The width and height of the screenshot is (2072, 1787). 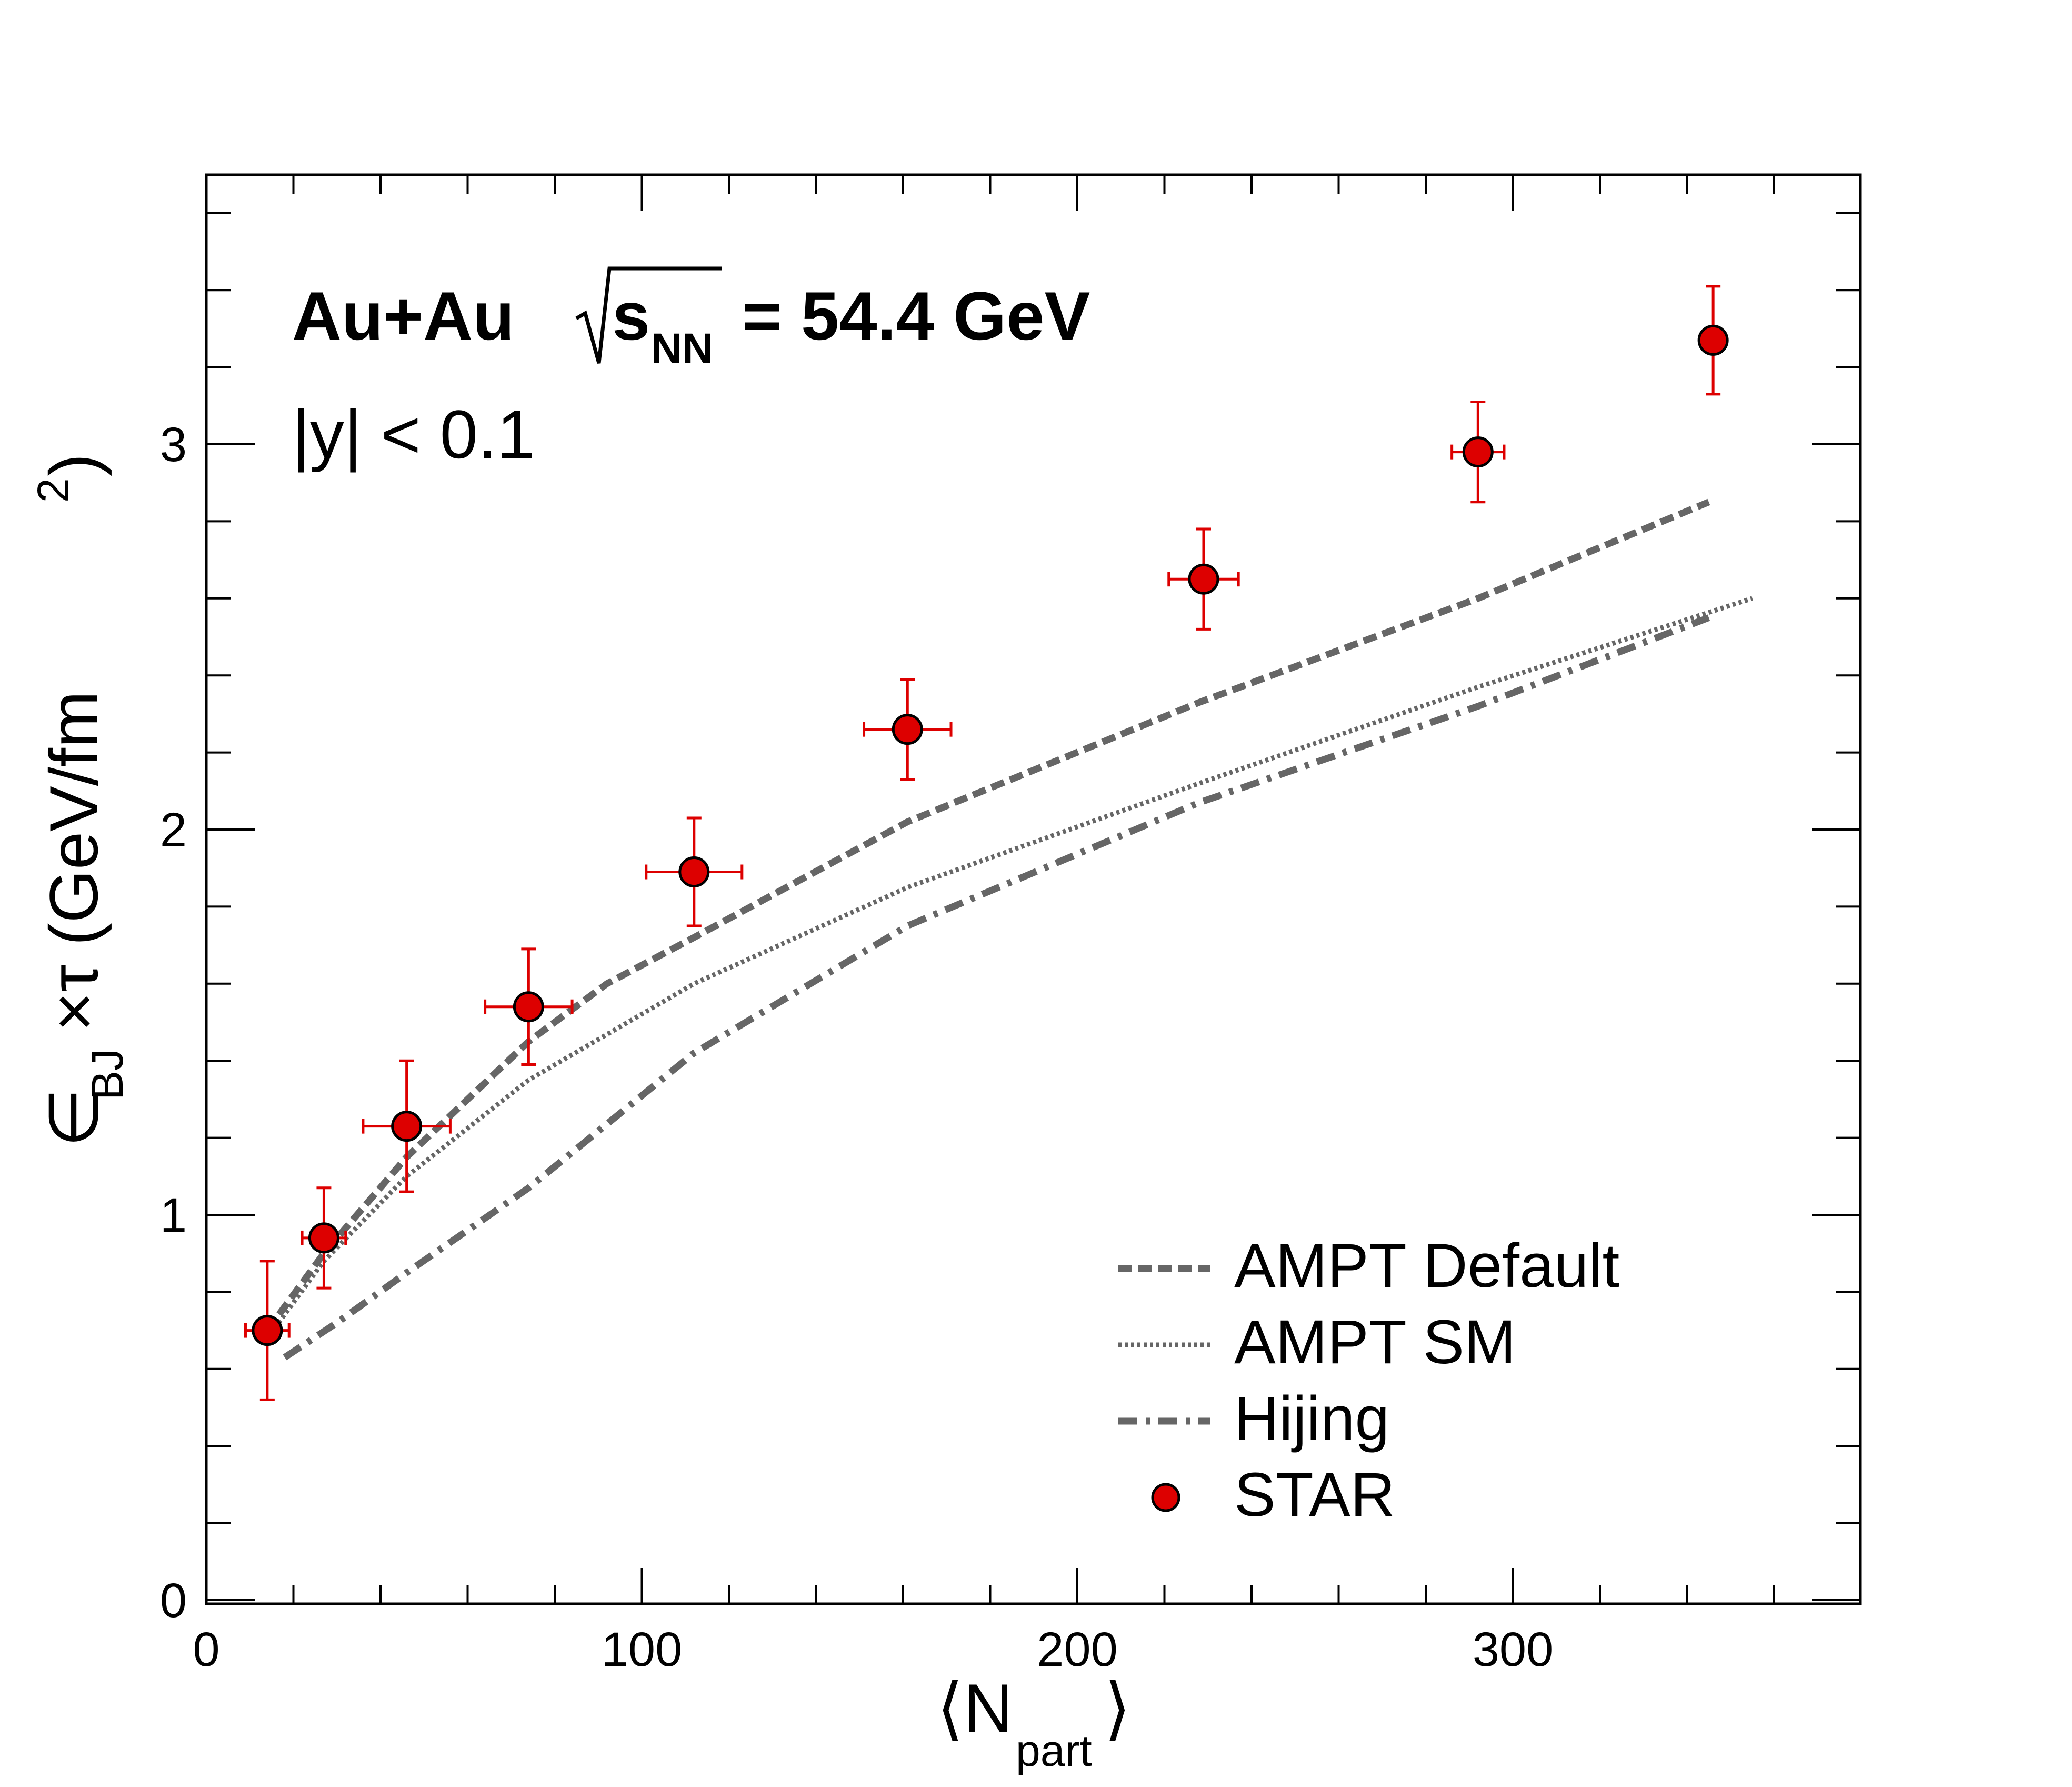 I want to click on y-axis-title-close: ), so click(x=74, y=465).